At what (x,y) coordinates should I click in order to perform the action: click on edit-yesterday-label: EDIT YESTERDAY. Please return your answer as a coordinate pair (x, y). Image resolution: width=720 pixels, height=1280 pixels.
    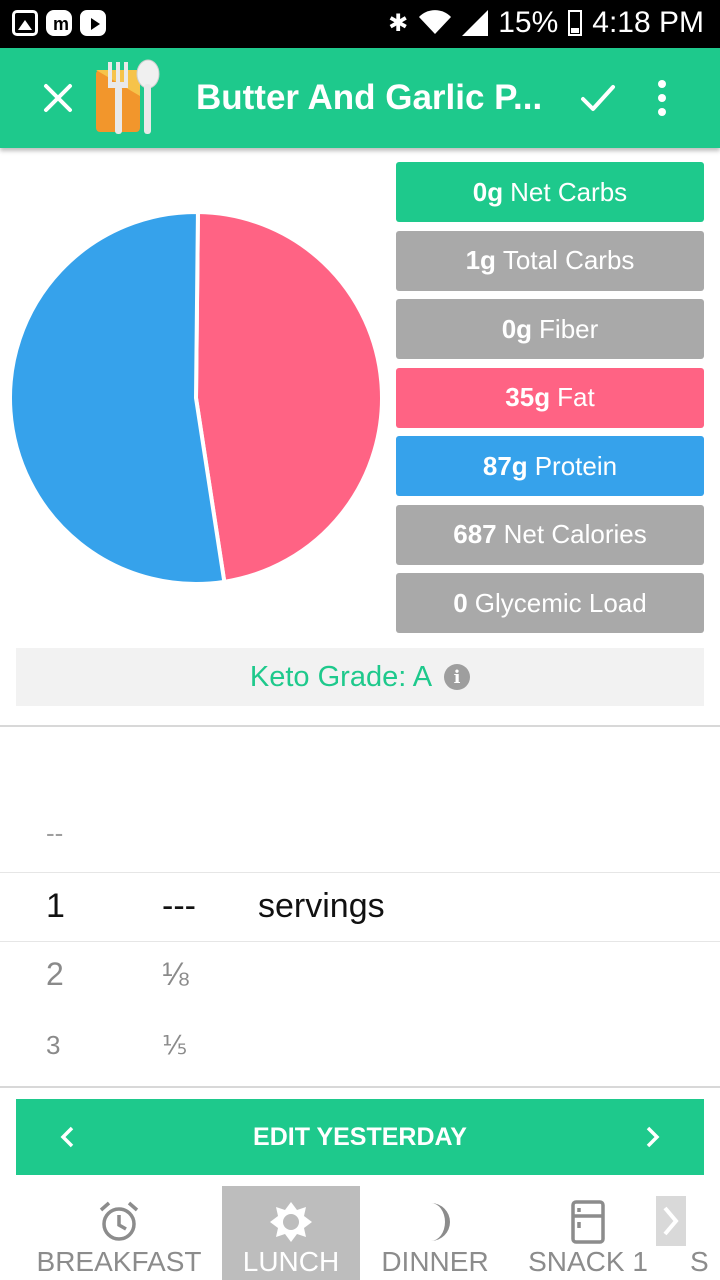
    Looking at the image, I should click on (360, 1136).